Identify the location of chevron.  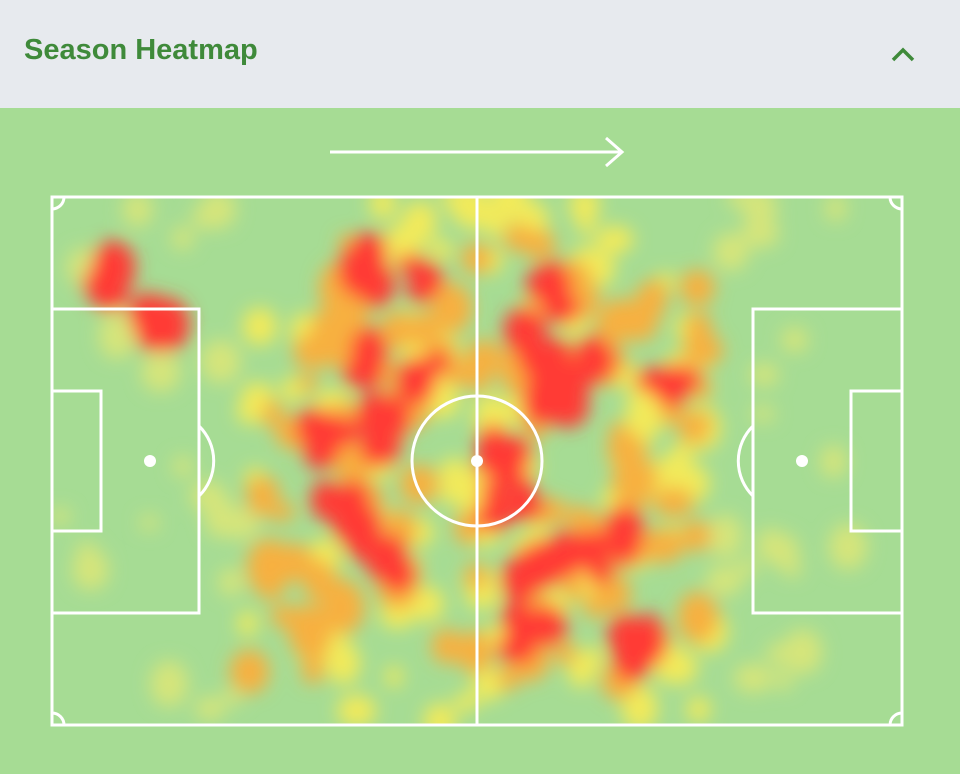
(903, 54).